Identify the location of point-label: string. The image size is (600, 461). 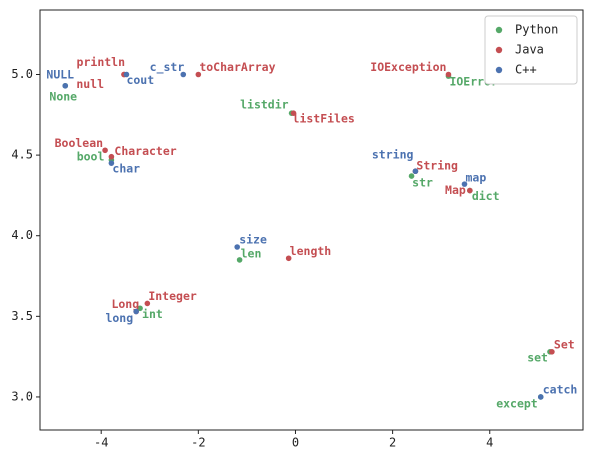
(393, 155).